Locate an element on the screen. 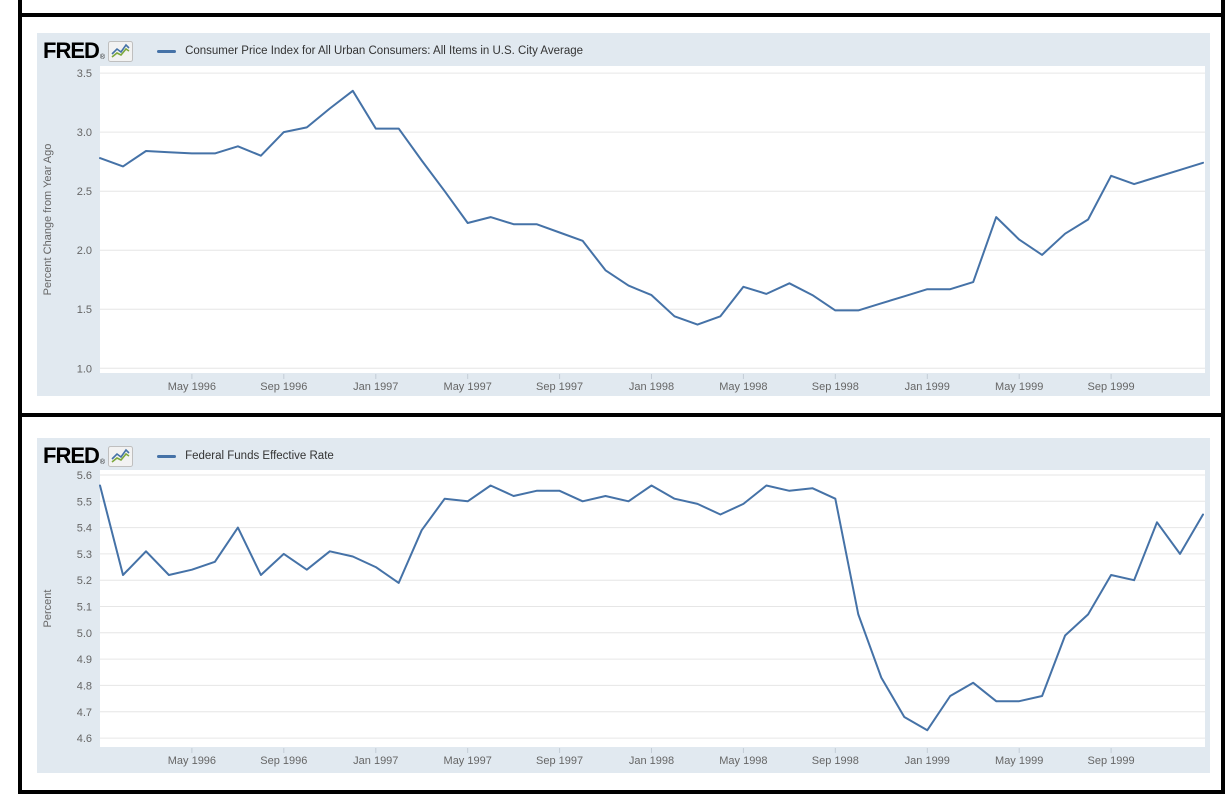 The image size is (1232, 810). y-tick-label: 4.7 is located at coordinates (84, 713).